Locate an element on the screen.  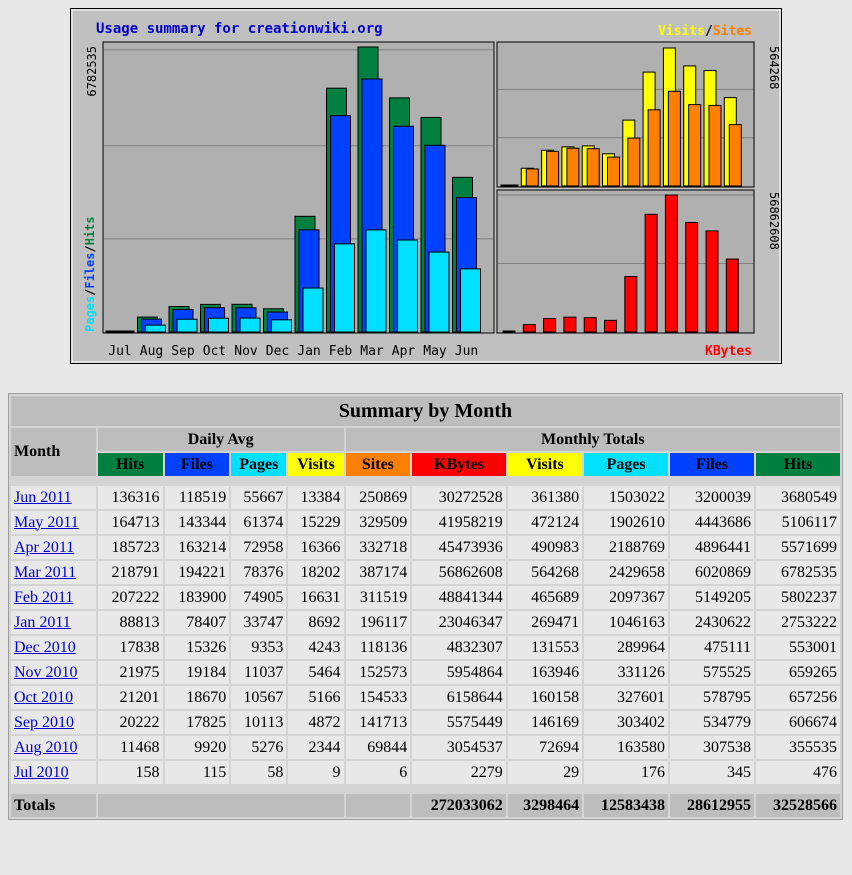
monthly-pages-cell: 303402 is located at coordinates (626, 722).